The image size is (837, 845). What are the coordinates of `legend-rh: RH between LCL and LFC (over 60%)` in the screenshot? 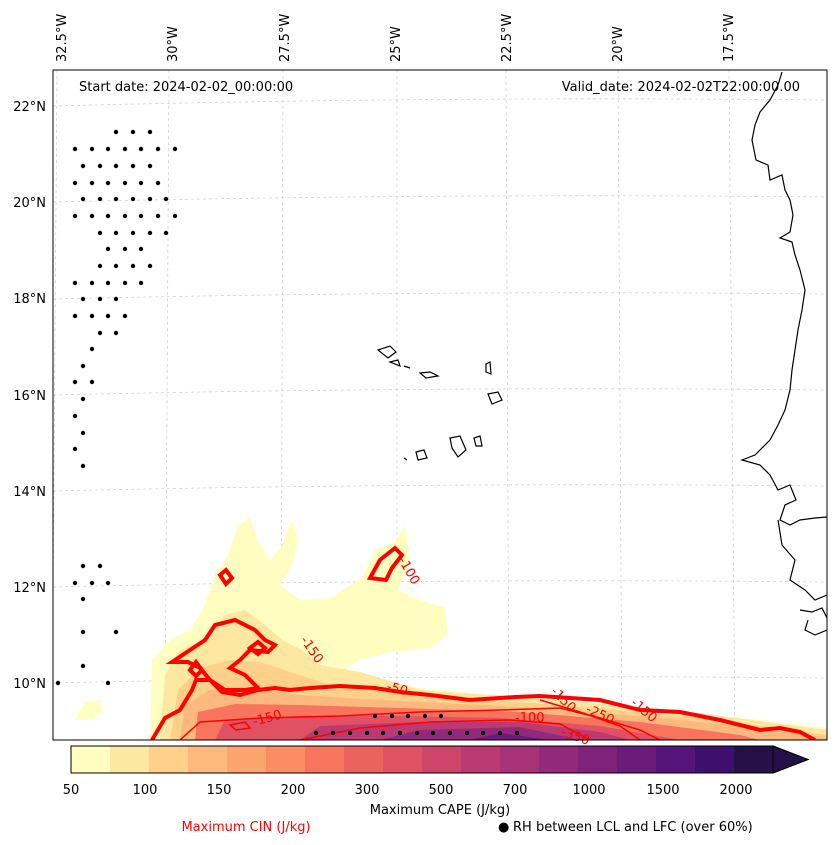 It's located at (633, 827).